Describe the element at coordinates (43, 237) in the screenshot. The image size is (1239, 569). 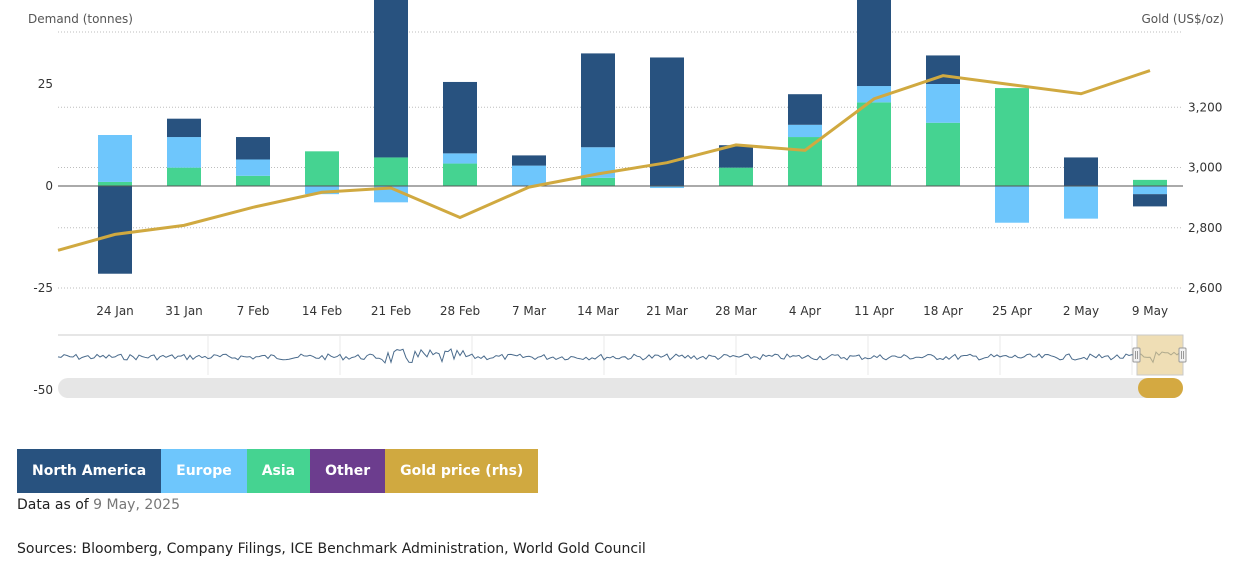
I see `left-axis: -50-2502550` at that location.